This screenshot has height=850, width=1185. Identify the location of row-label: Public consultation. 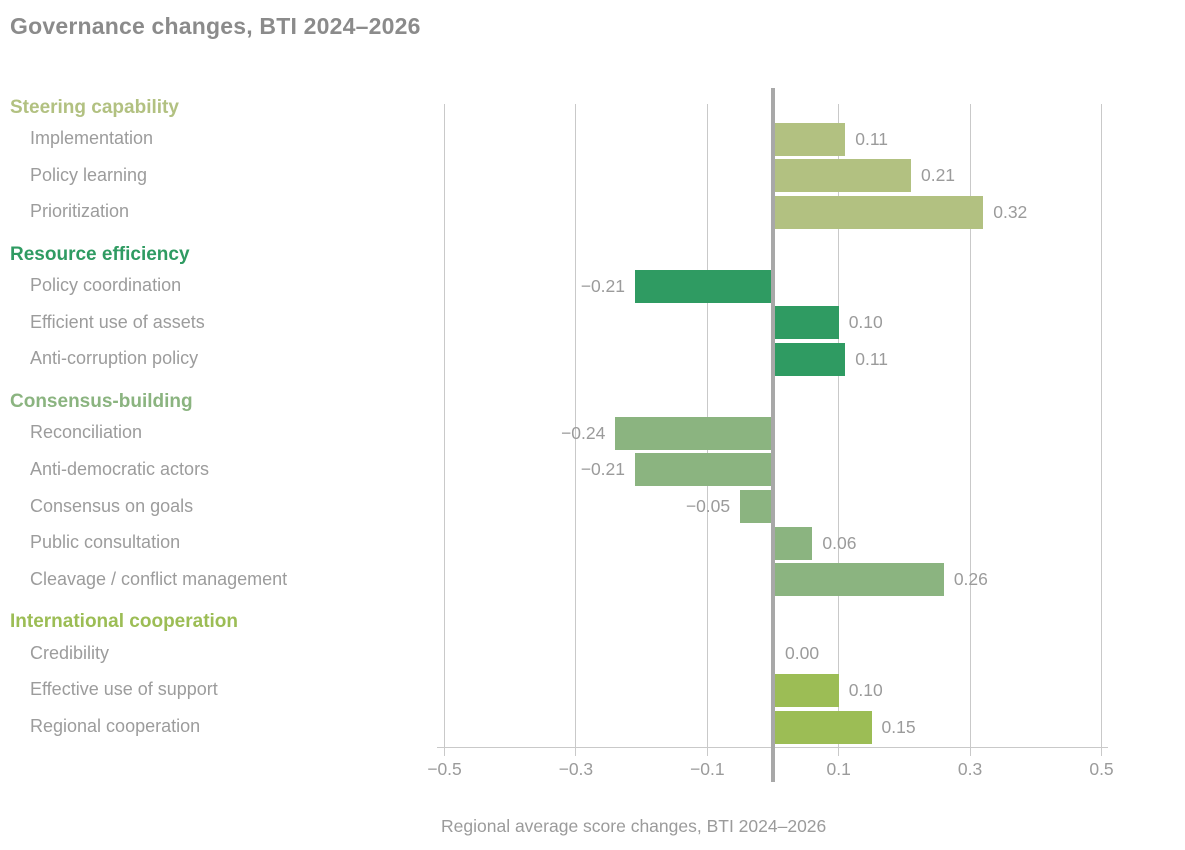
(105, 542).